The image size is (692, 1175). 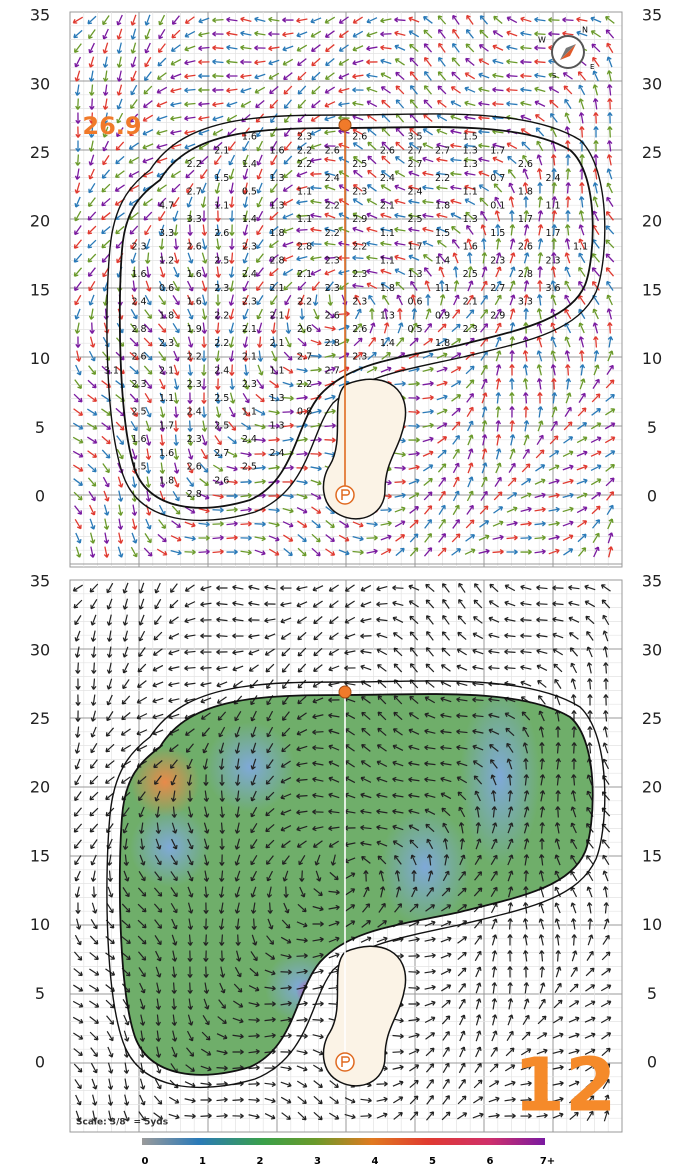 What do you see at coordinates (304, 247) in the screenshot?
I see `slope-value: 2.8` at bounding box center [304, 247].